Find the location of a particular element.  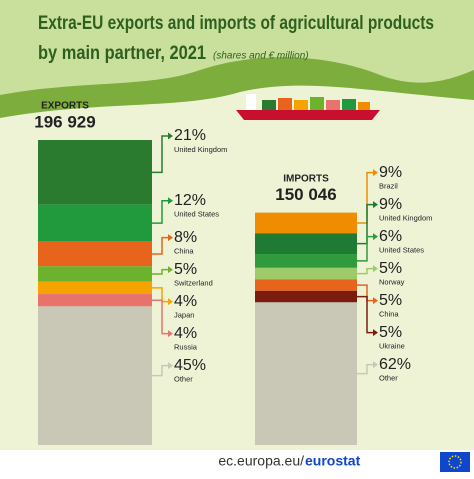

footer-band is located at coordinates (237, 462).